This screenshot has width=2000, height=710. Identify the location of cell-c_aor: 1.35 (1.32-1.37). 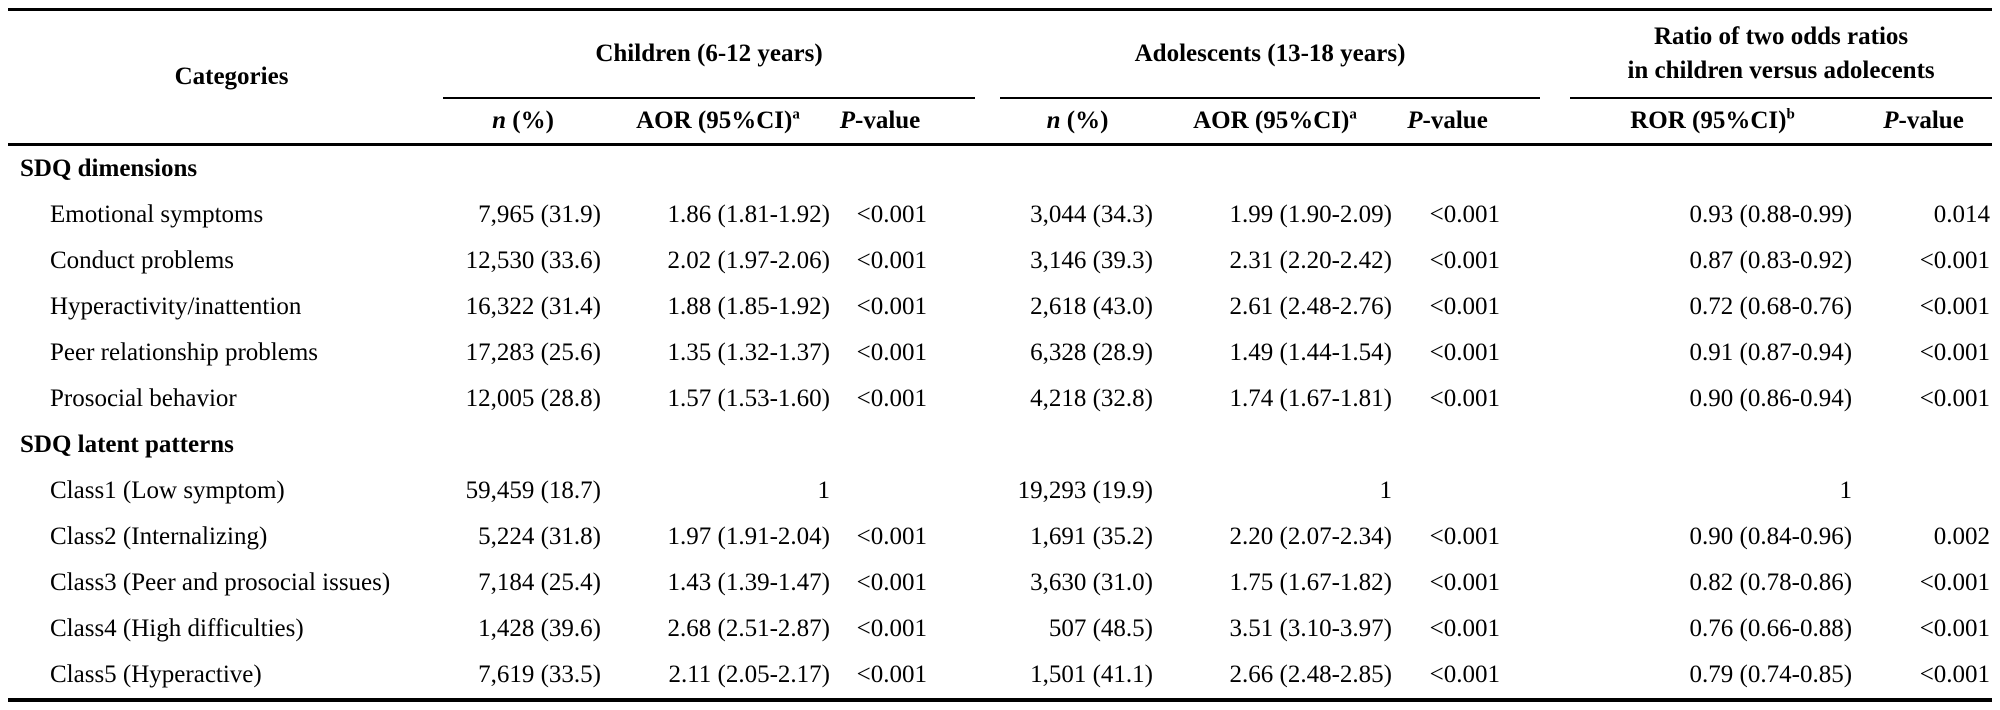
(748, 352).